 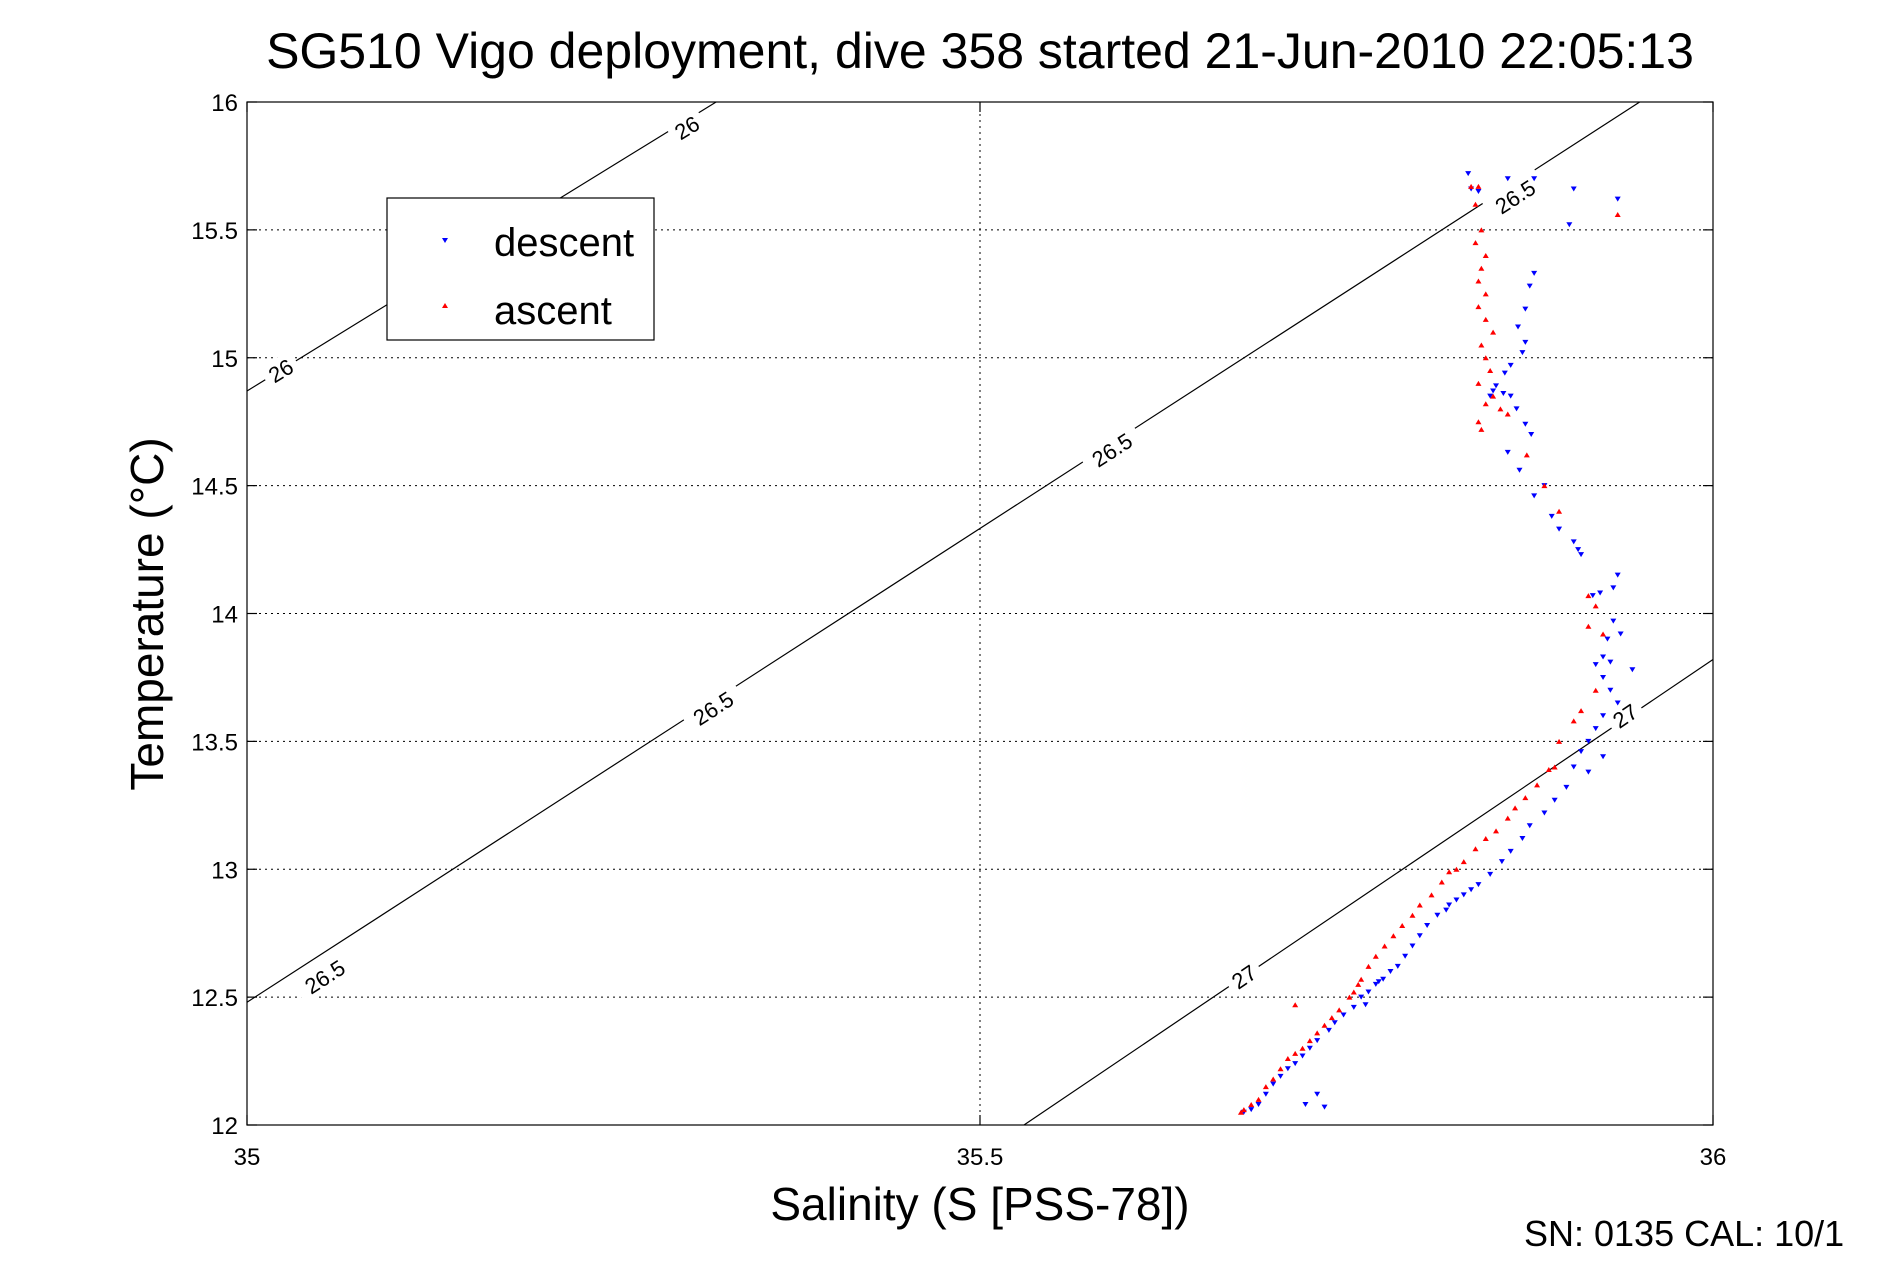 What do you see at coordinates (224, 870) in the screenshot?
I see `y-tick-label: 13` at bounding box center [224, 870].